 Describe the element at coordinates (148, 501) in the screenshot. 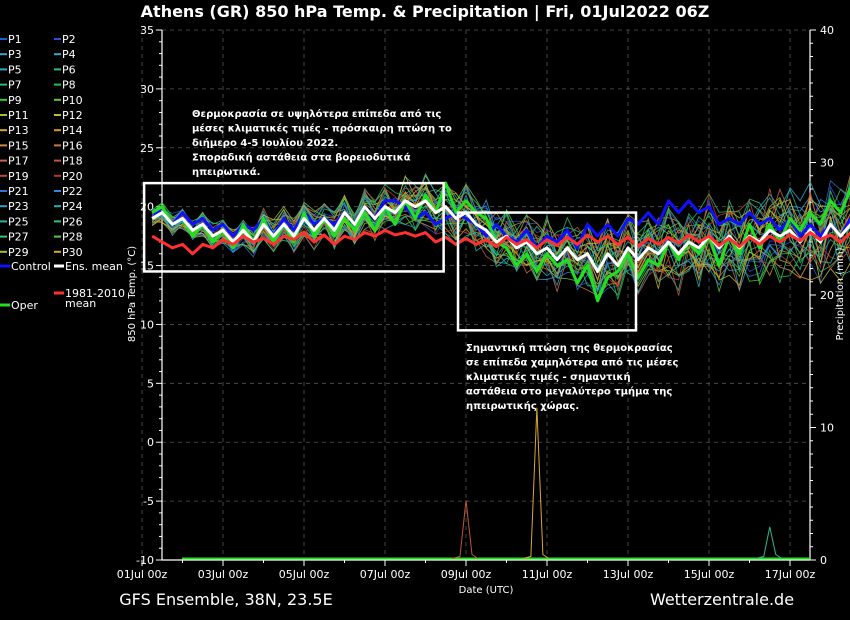

I see `y-tick-label: -5` at that location.